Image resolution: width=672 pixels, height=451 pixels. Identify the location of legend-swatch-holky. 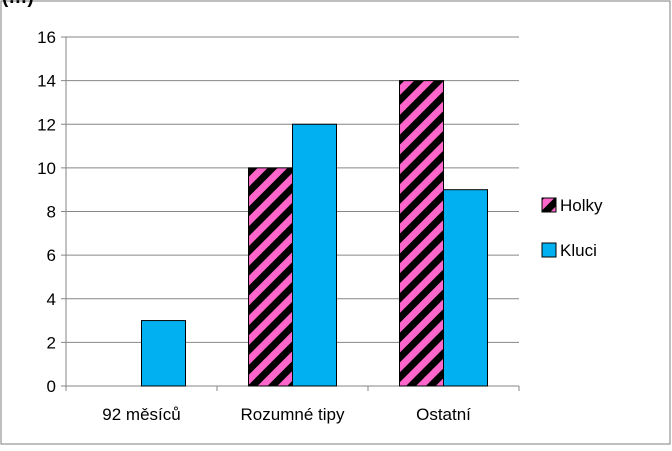
(549, 205).